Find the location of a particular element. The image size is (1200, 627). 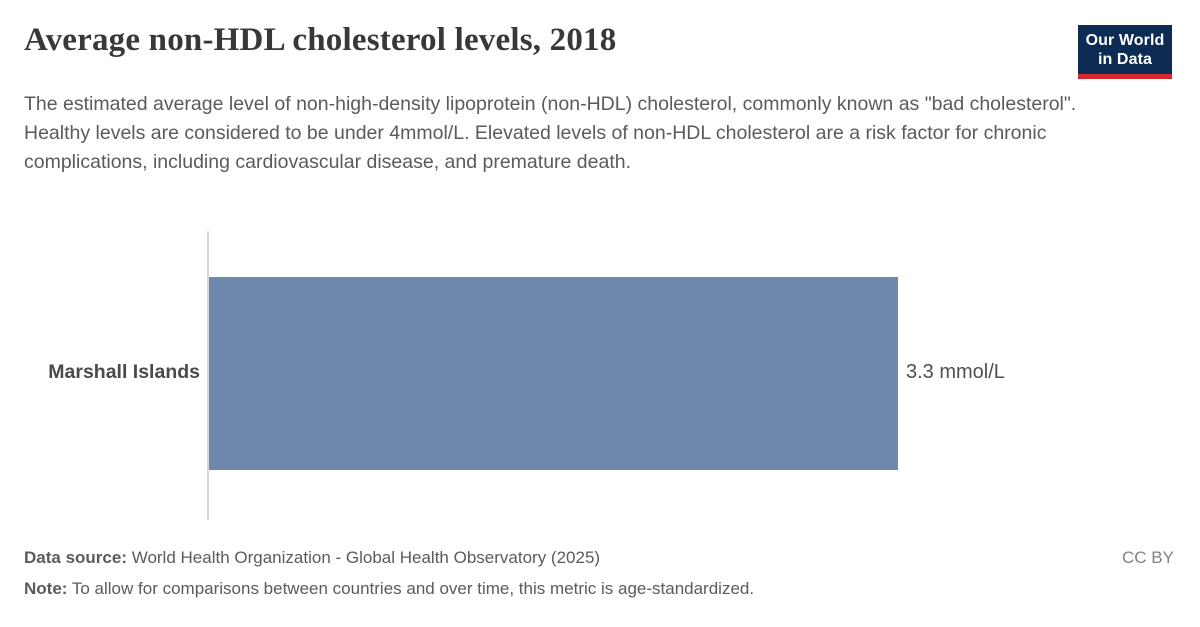

entity-label: Marshall Islands is located at coordinates (124, 372).